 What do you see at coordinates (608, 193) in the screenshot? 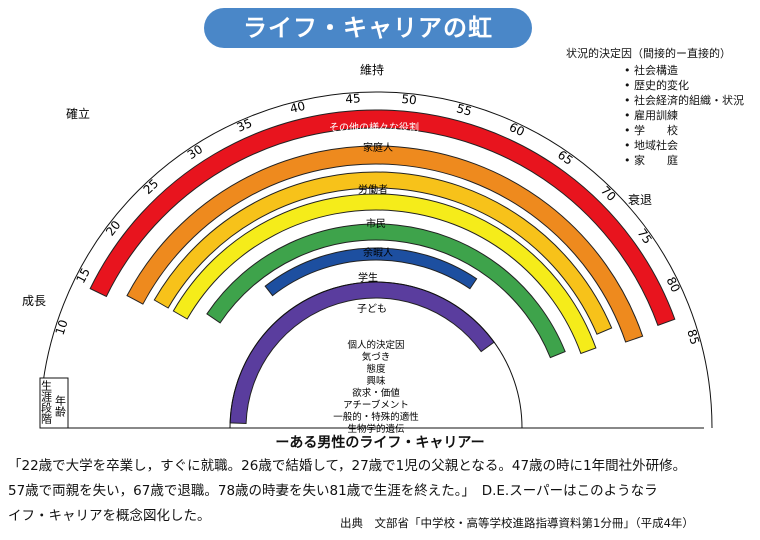
I see `age-tick-label: 70` at bounding box center [608, 193].